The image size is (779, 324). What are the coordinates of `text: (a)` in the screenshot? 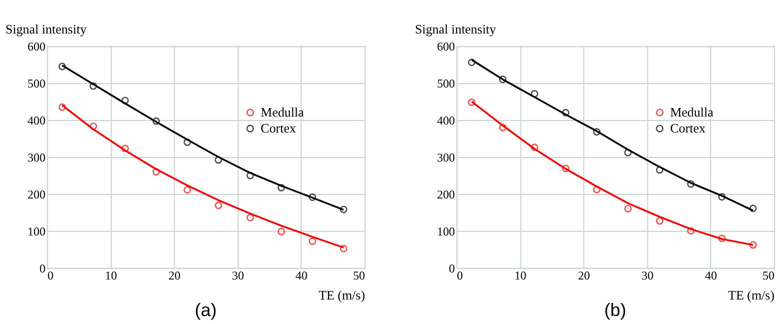 It's located at (205, 310).